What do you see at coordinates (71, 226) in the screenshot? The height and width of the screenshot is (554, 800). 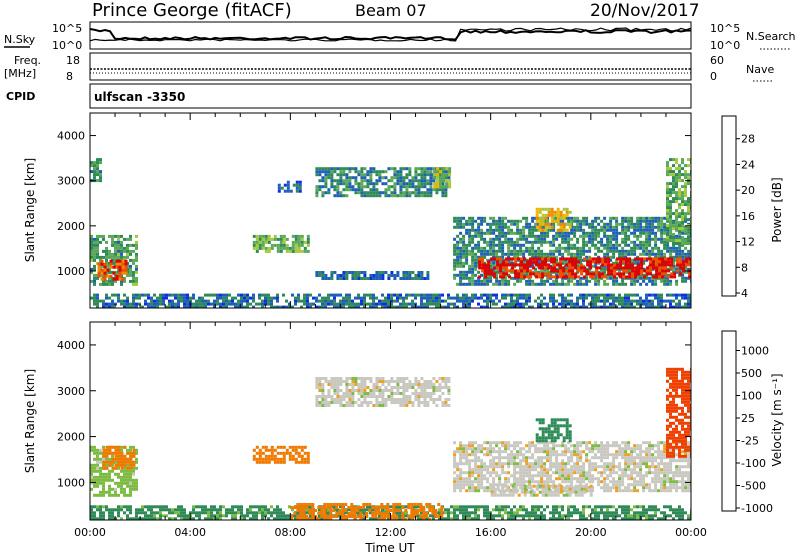 I see `y-tick-label: 2000` at bounding box center [71, 226].